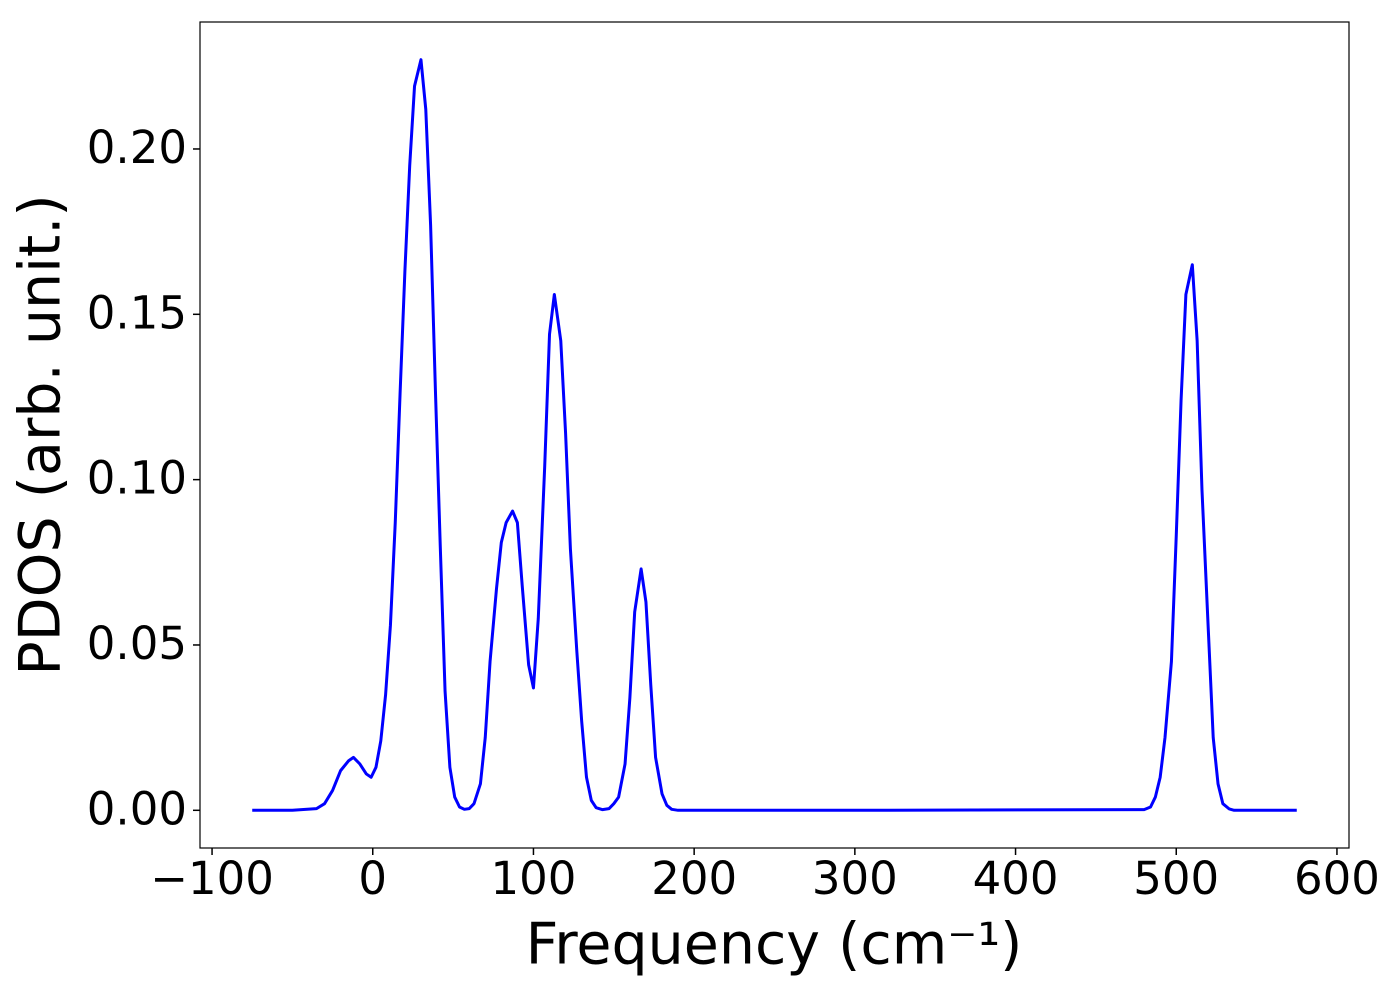  I want to click on x-tick-label: 600, so click(1337, 878).